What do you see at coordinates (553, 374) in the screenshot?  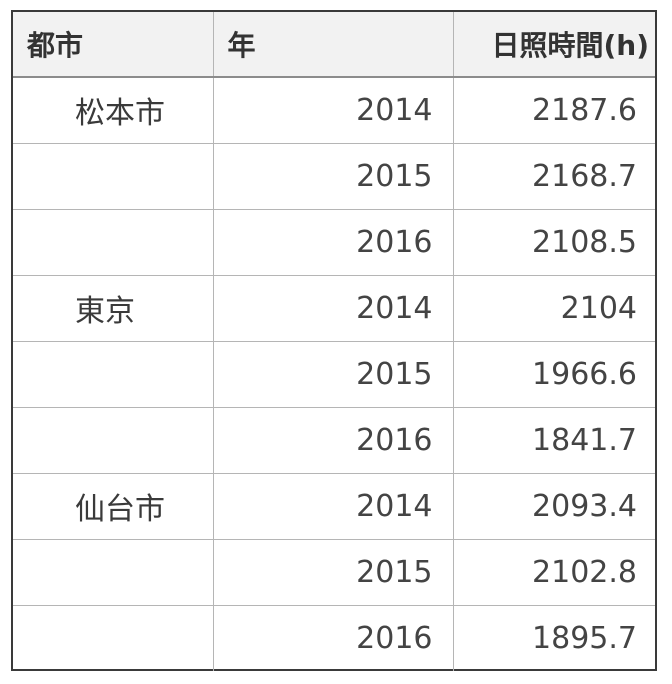 I see `cell-sunshine: 1966.6` at bounding box center [553, 374].